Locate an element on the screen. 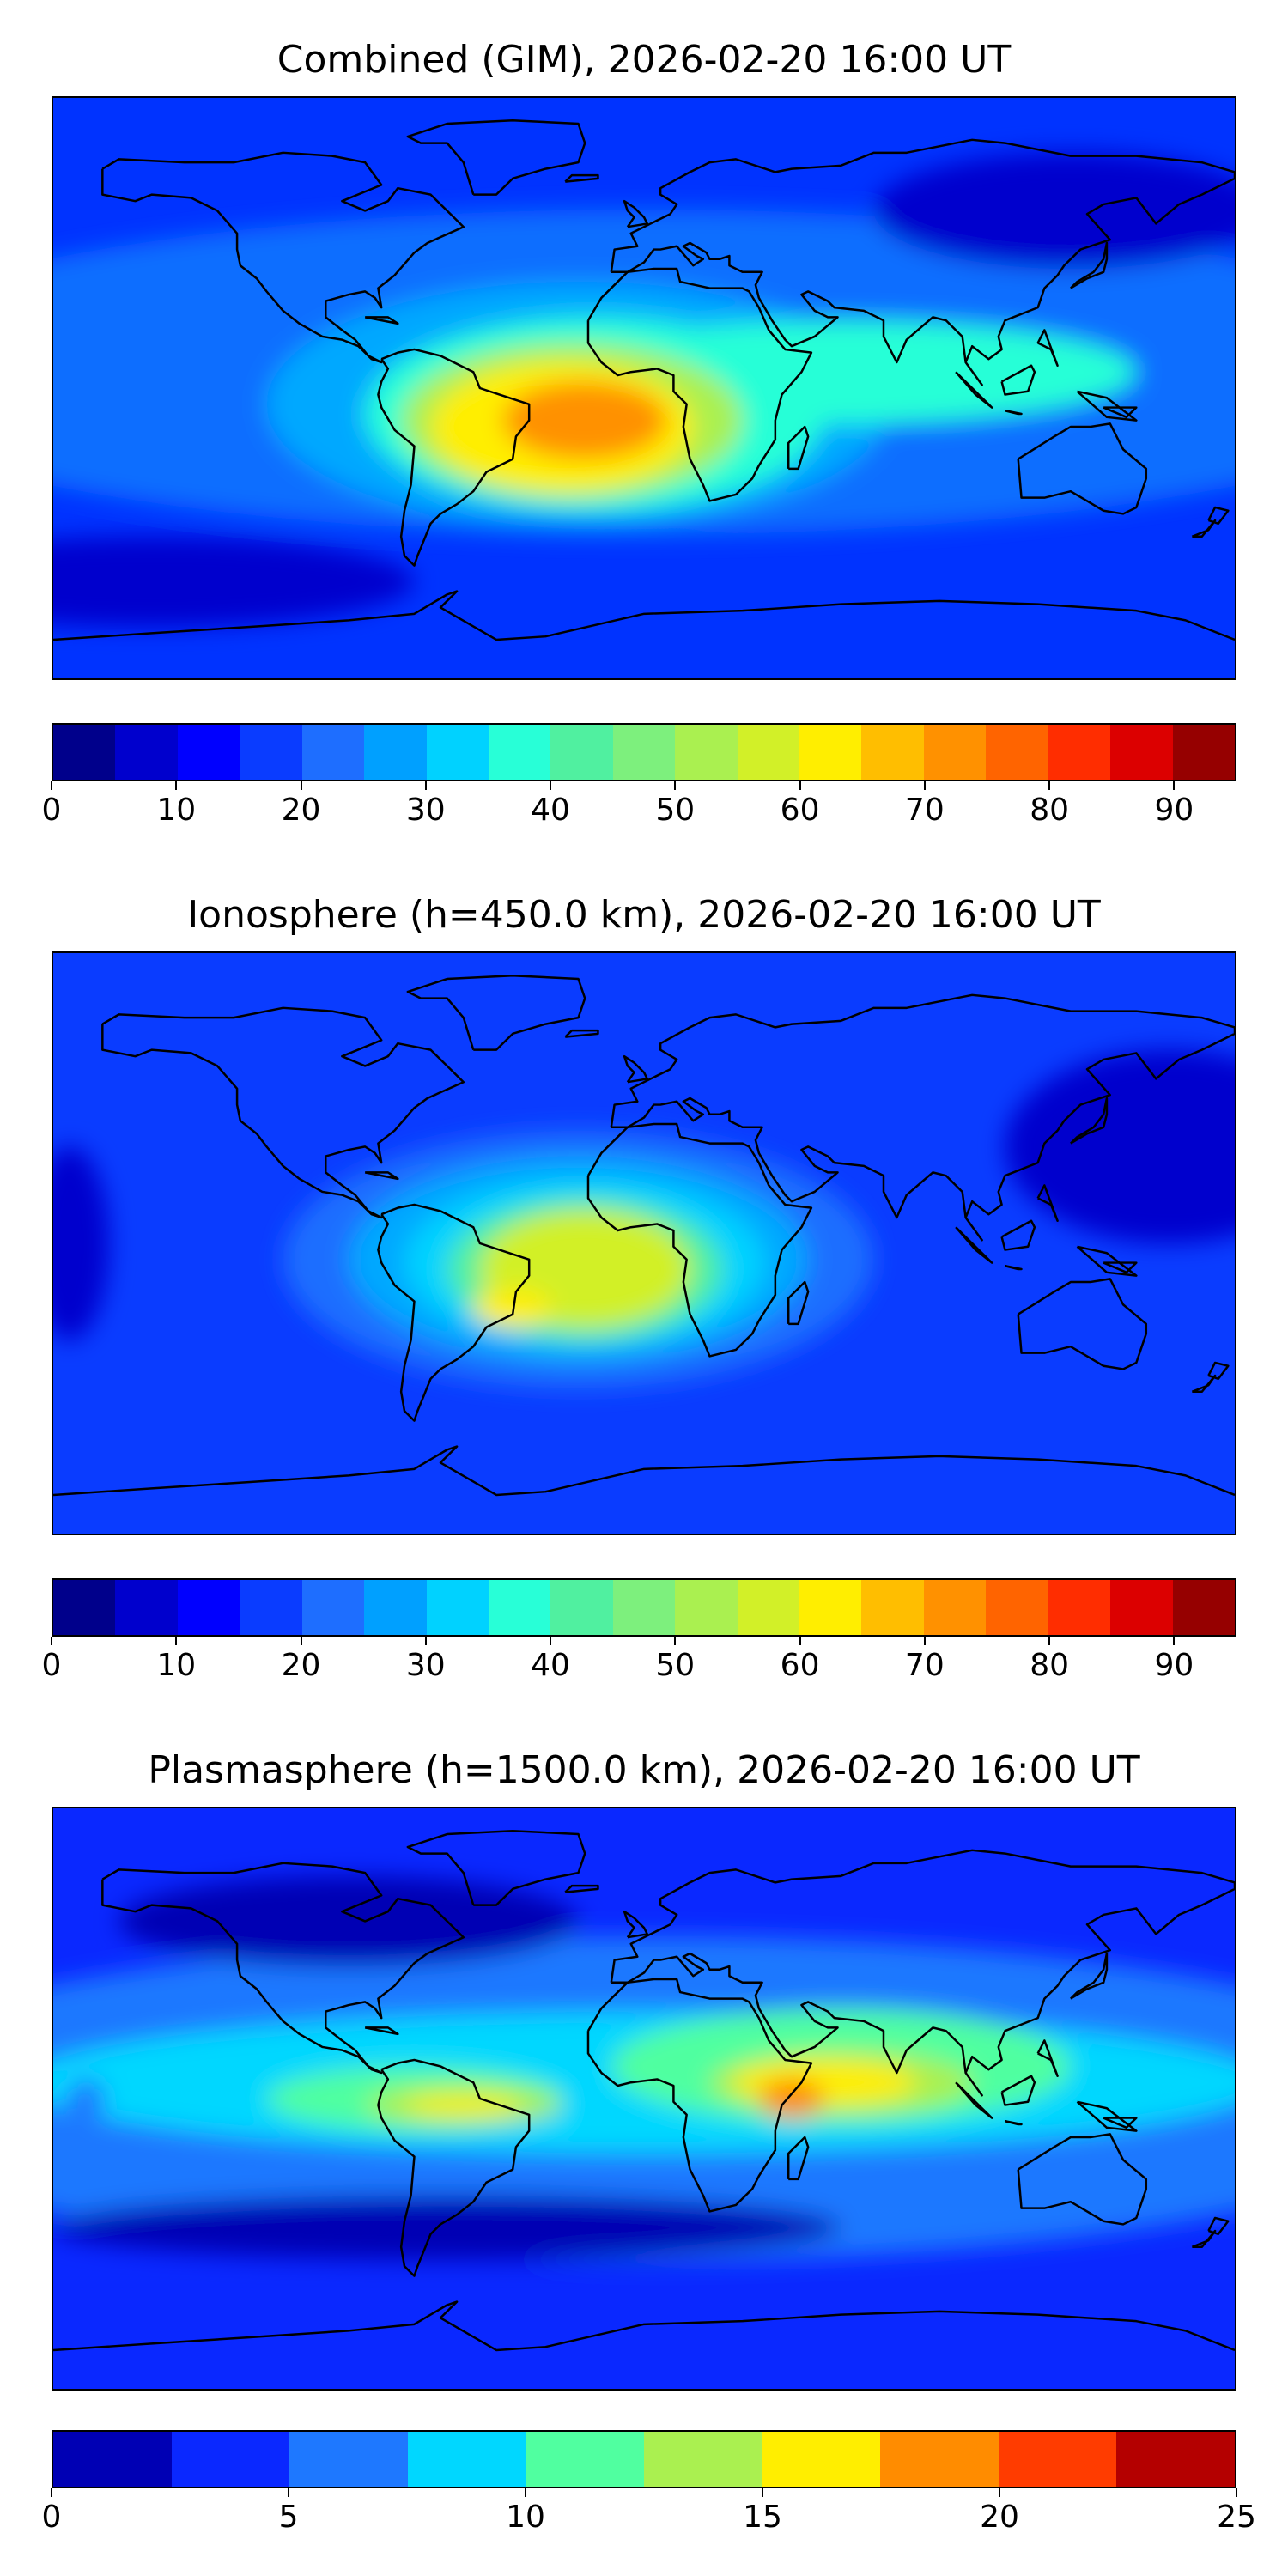  colorbar-tick-label: 50 is located at coordinates (675, 1665).